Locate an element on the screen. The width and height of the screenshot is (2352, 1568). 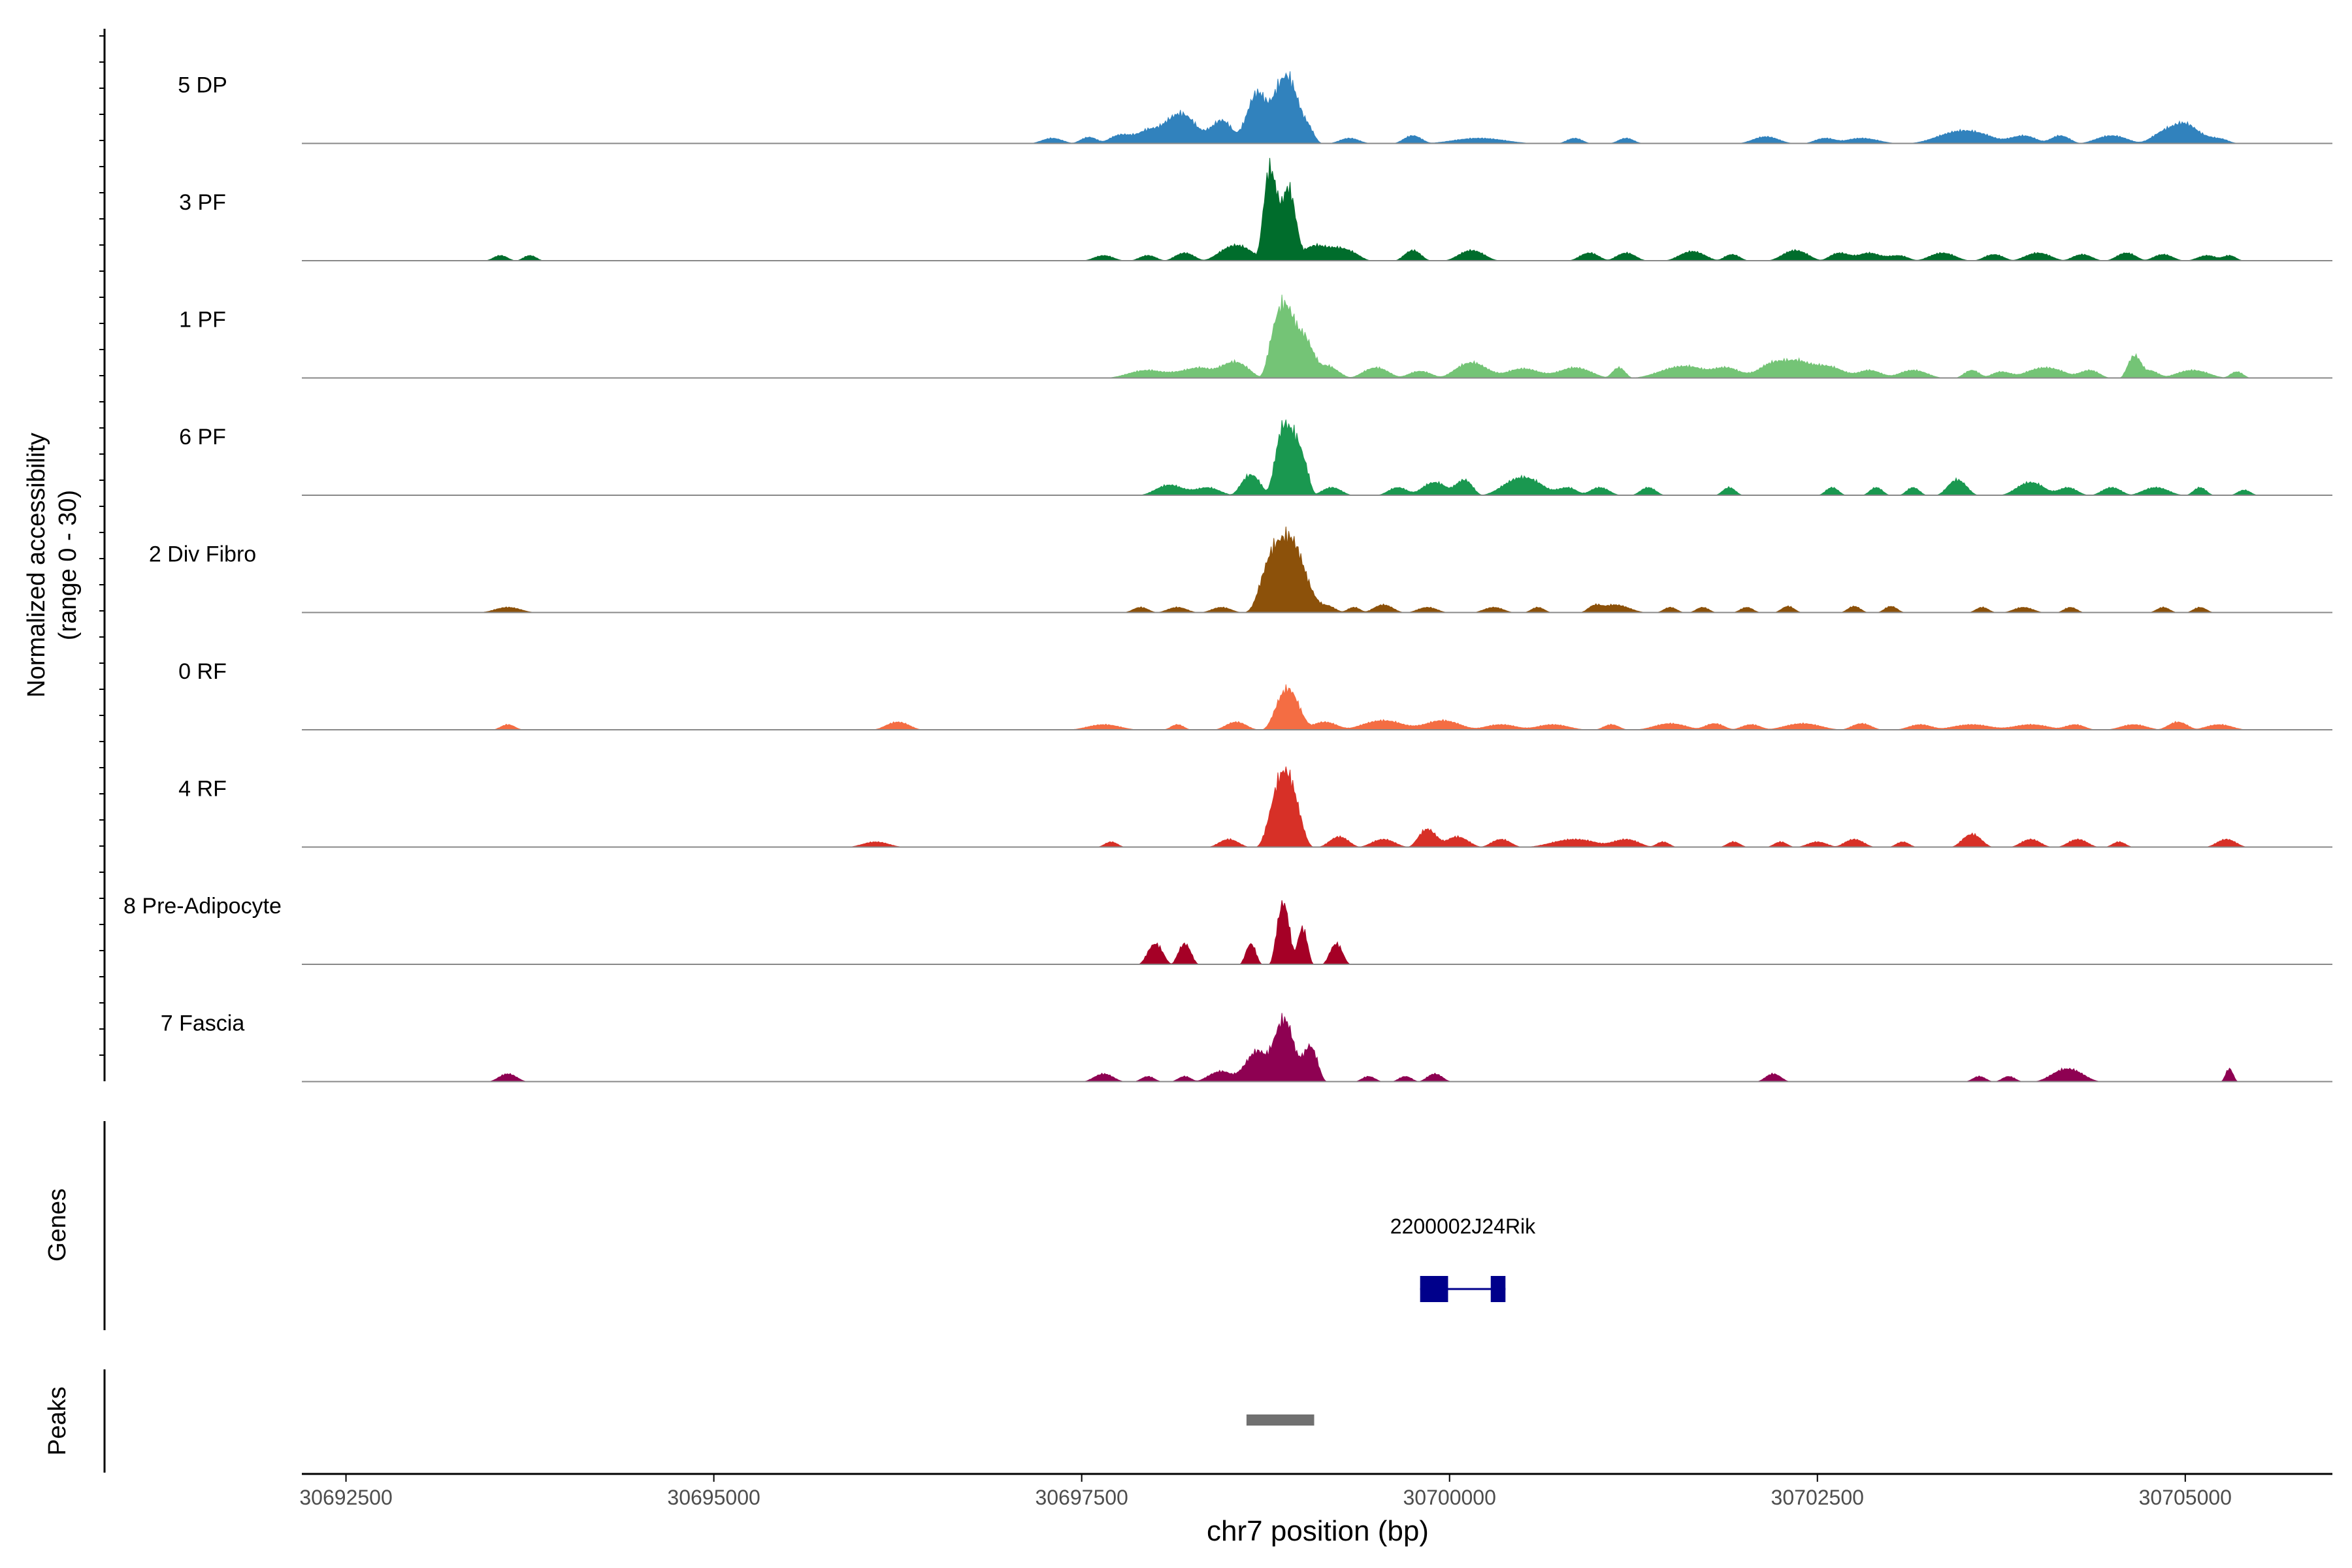
genes-track-label: Genes is located at coordinates (57, 1225).